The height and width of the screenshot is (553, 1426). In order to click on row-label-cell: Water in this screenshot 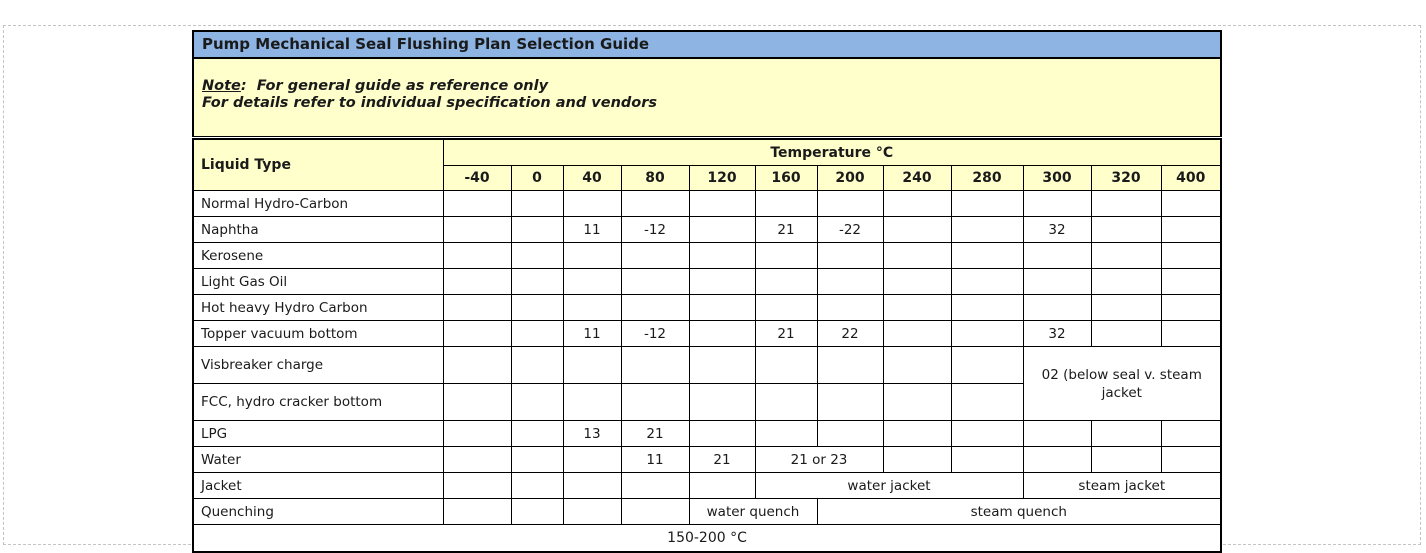, I will do `click(318, 459)`.